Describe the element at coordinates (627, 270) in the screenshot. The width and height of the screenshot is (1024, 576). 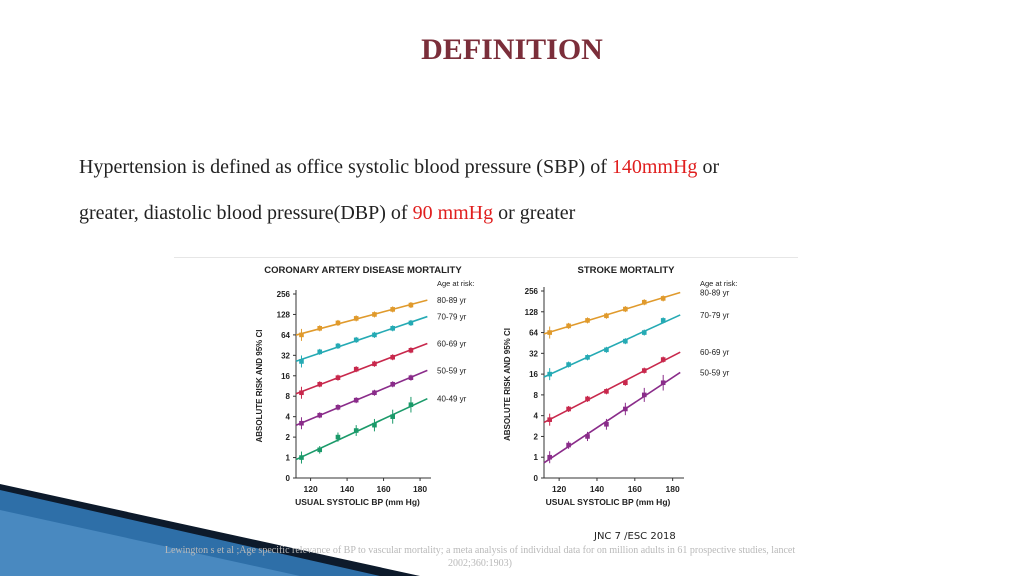
I see `chart-title: STROKE MORTALITY` at that location.